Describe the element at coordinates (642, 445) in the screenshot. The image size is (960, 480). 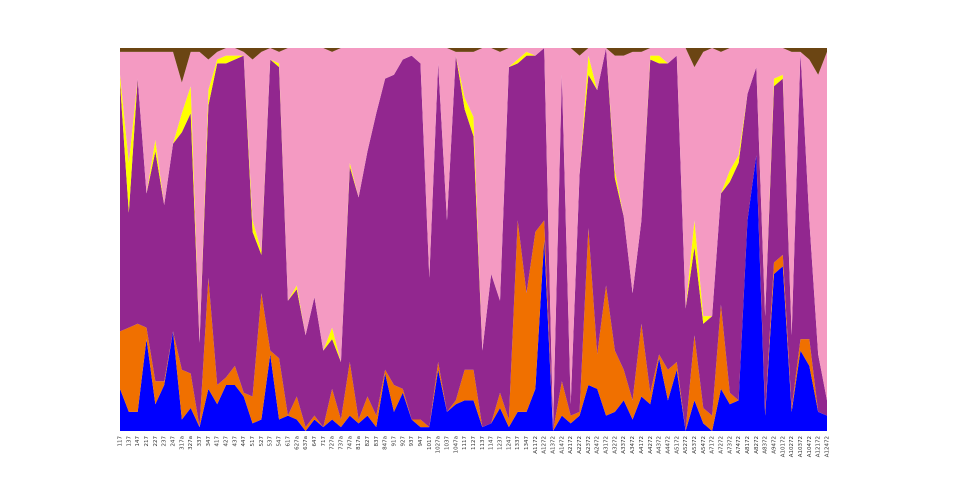
I see `x-tick-label: A4172` at that location.